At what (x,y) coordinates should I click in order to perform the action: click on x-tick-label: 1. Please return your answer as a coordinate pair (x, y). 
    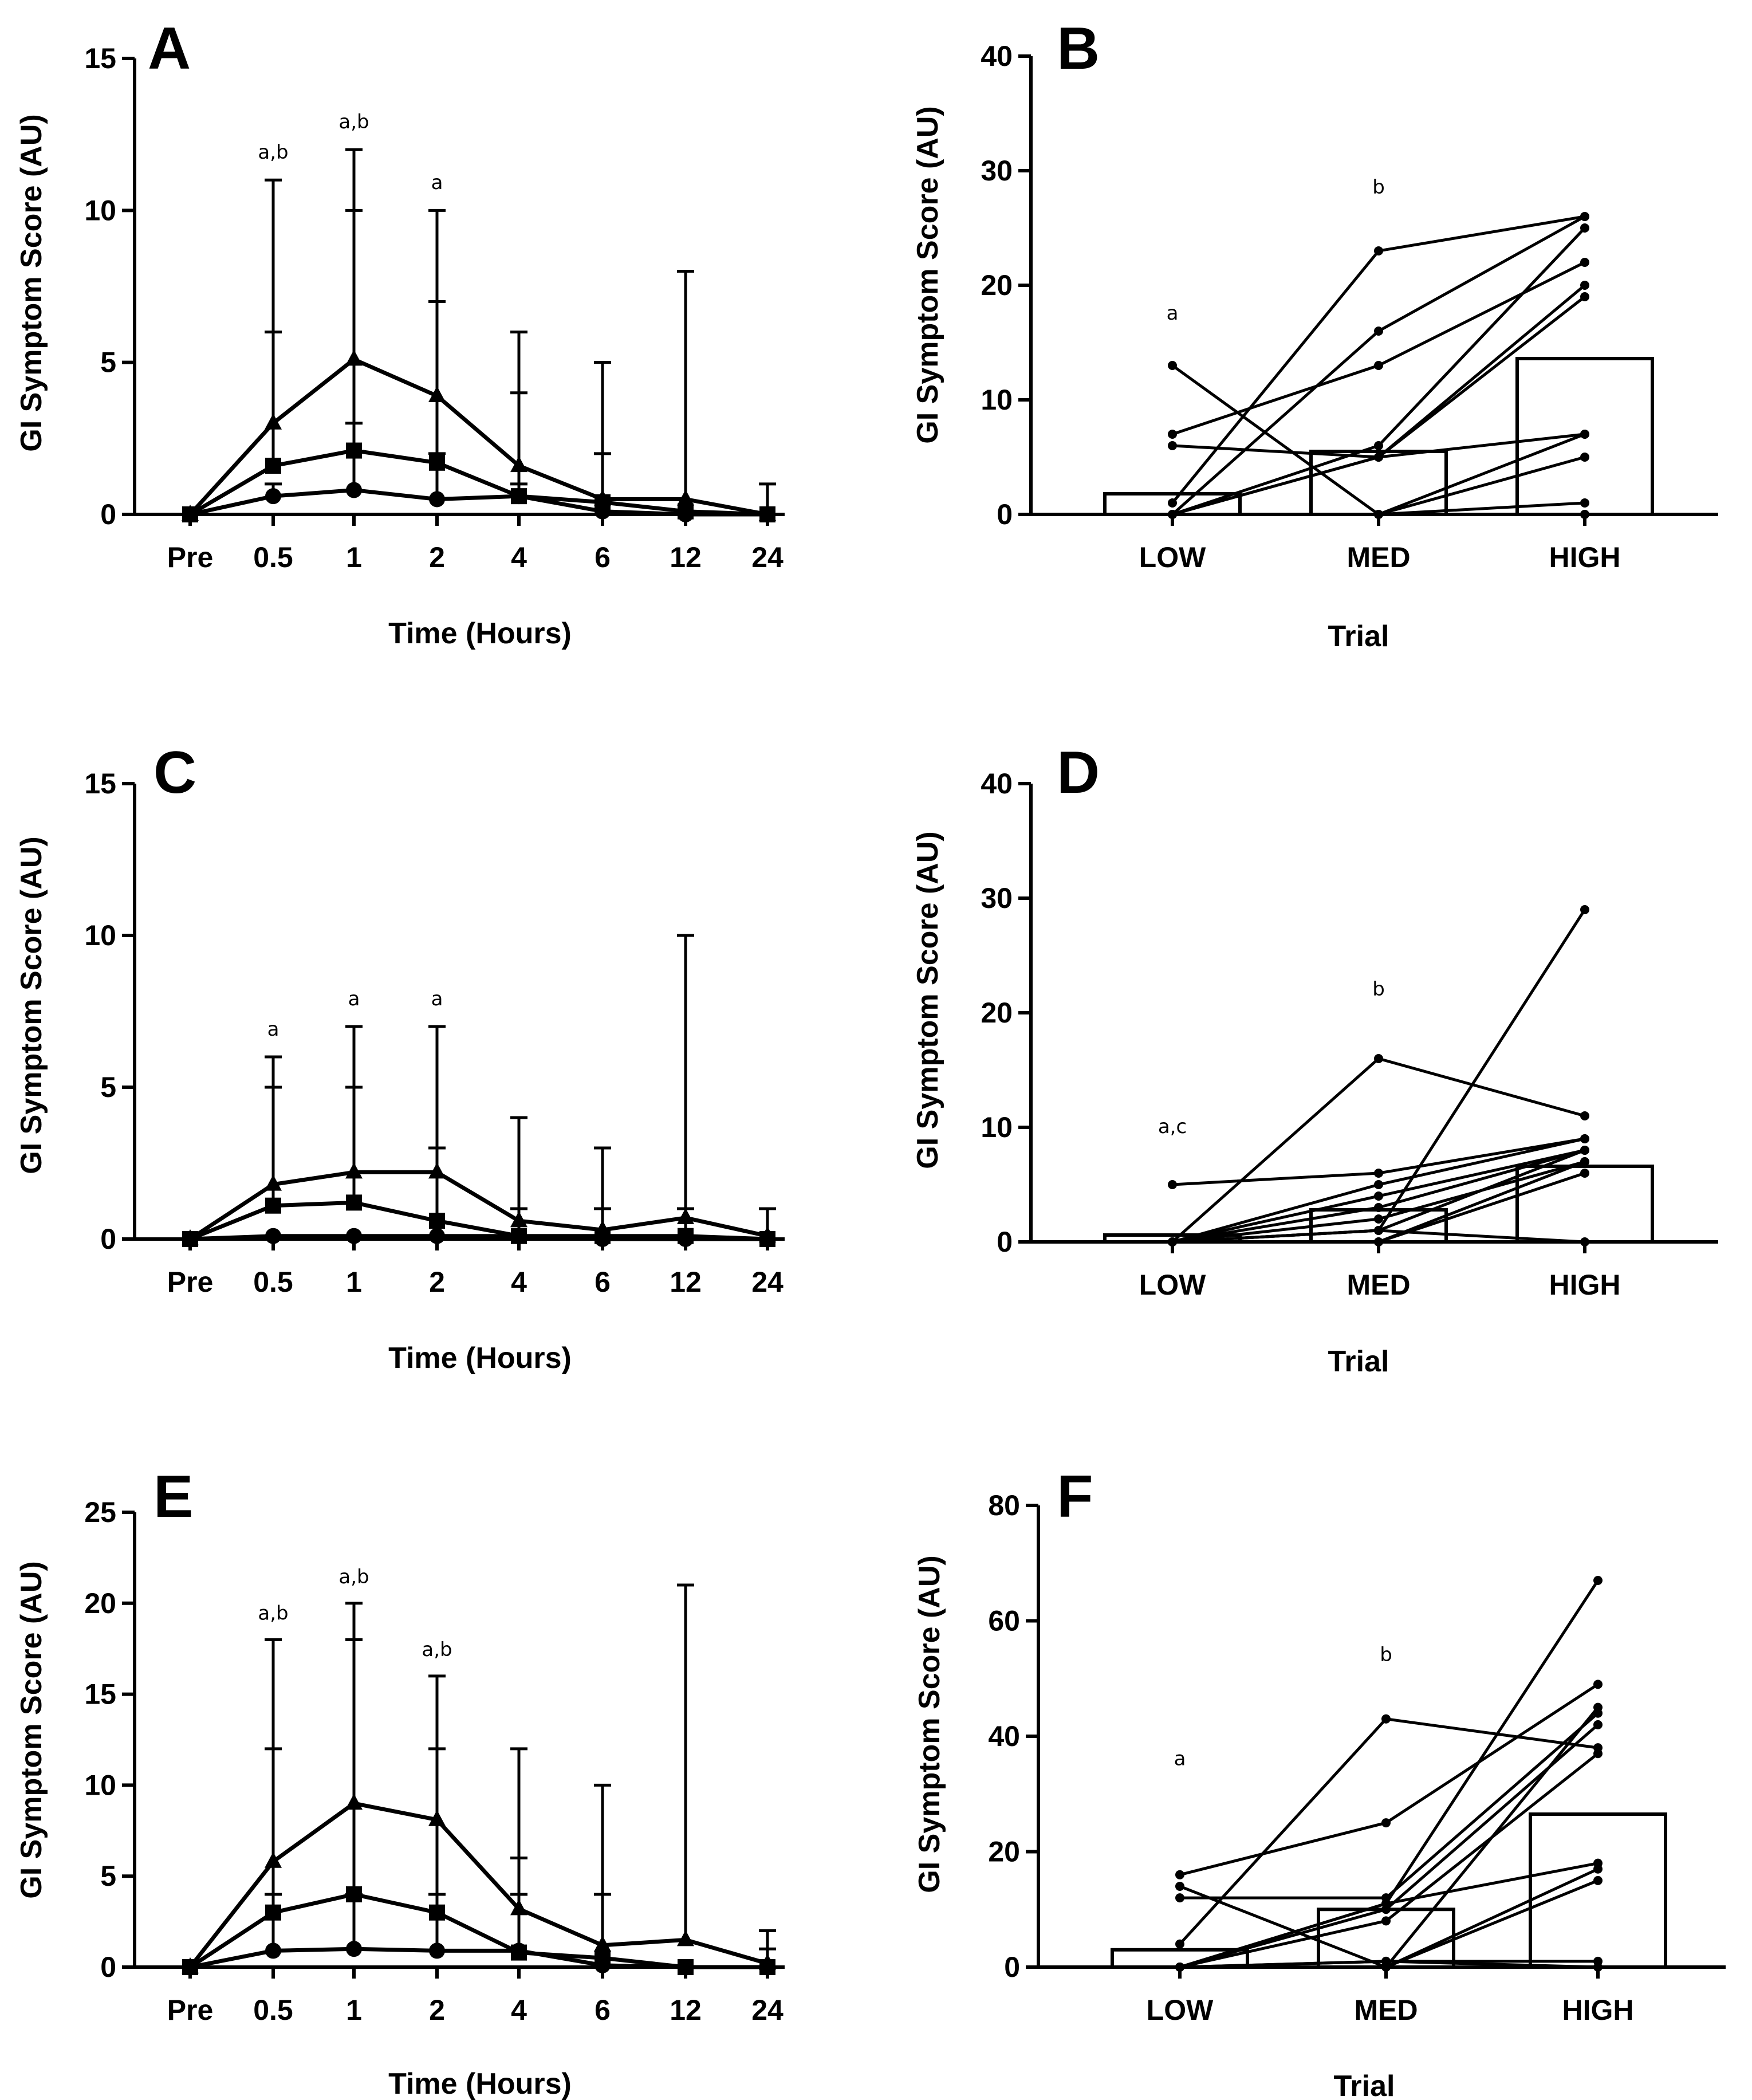
    Looking at the image, I should click on (354, 2010).